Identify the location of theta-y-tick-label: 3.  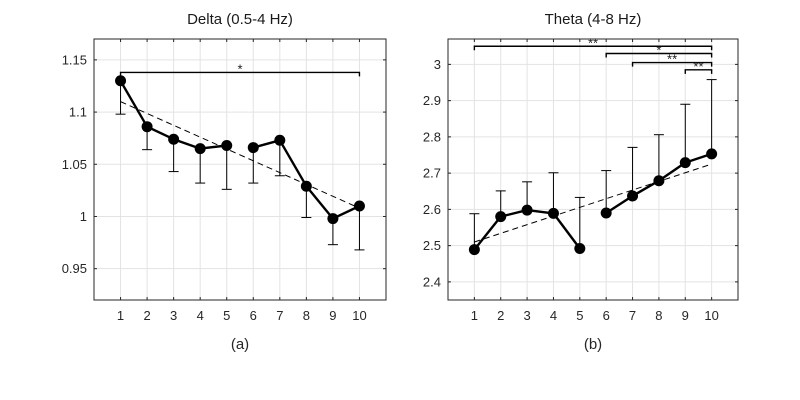
(437, 64).